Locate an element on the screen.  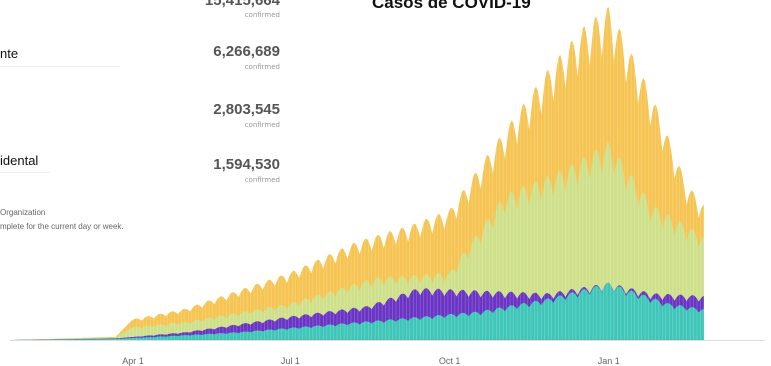
region-confirmed-4: confirmed is located at coordinates (262, 180).